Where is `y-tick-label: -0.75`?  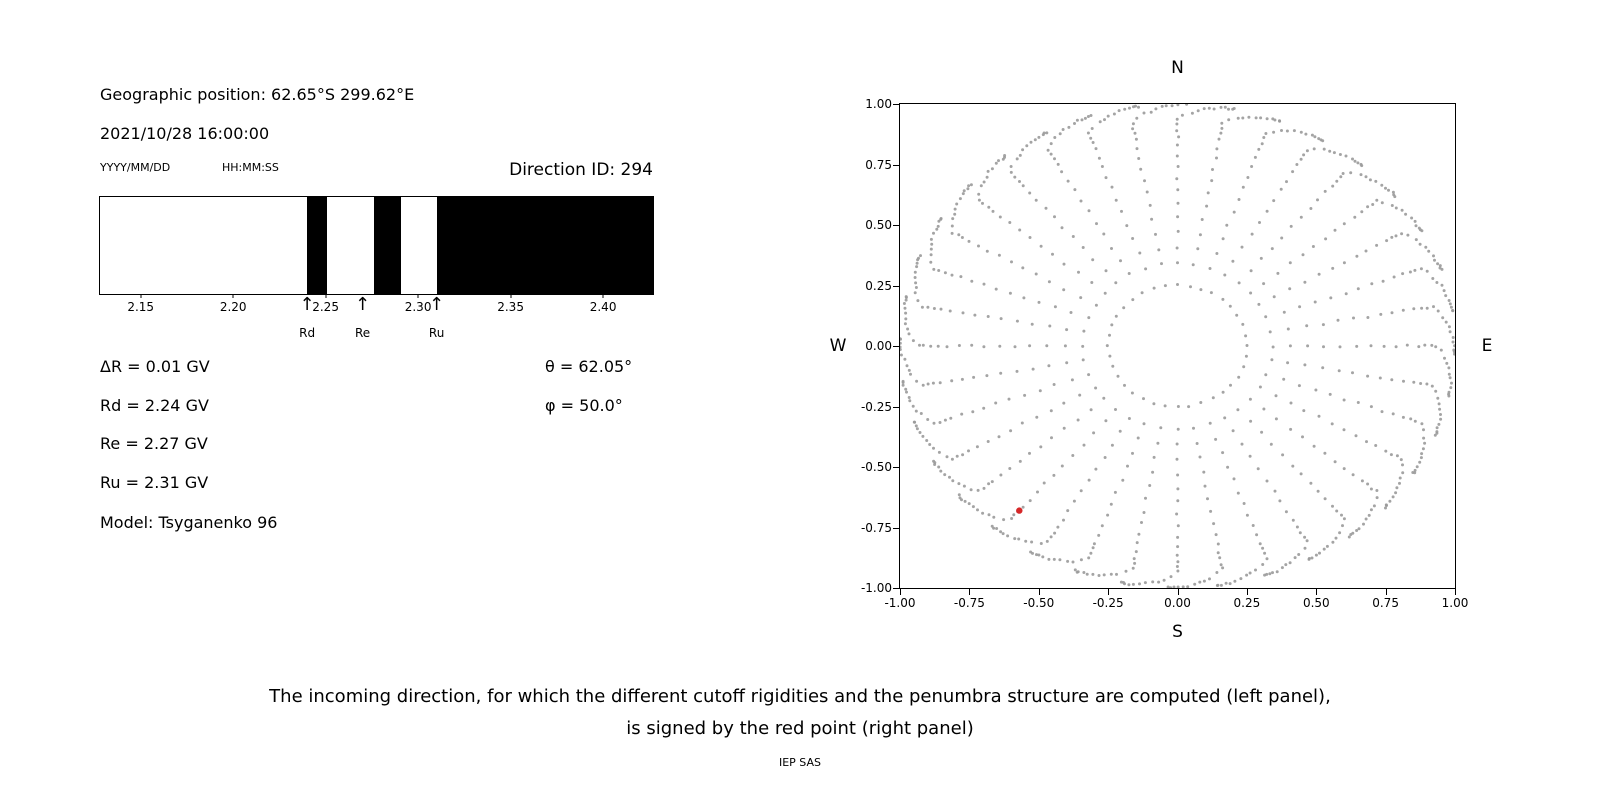 y-tick-label: -0.75 is located at coordinates (876, 527).